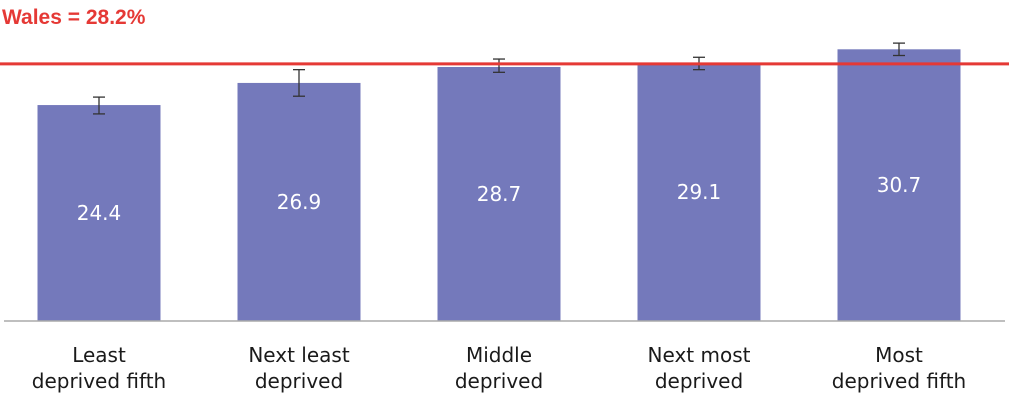  Describe the element at coordinates (899, 368) in the screenshot. I see `category-label: Most deprived fifth` at that location.